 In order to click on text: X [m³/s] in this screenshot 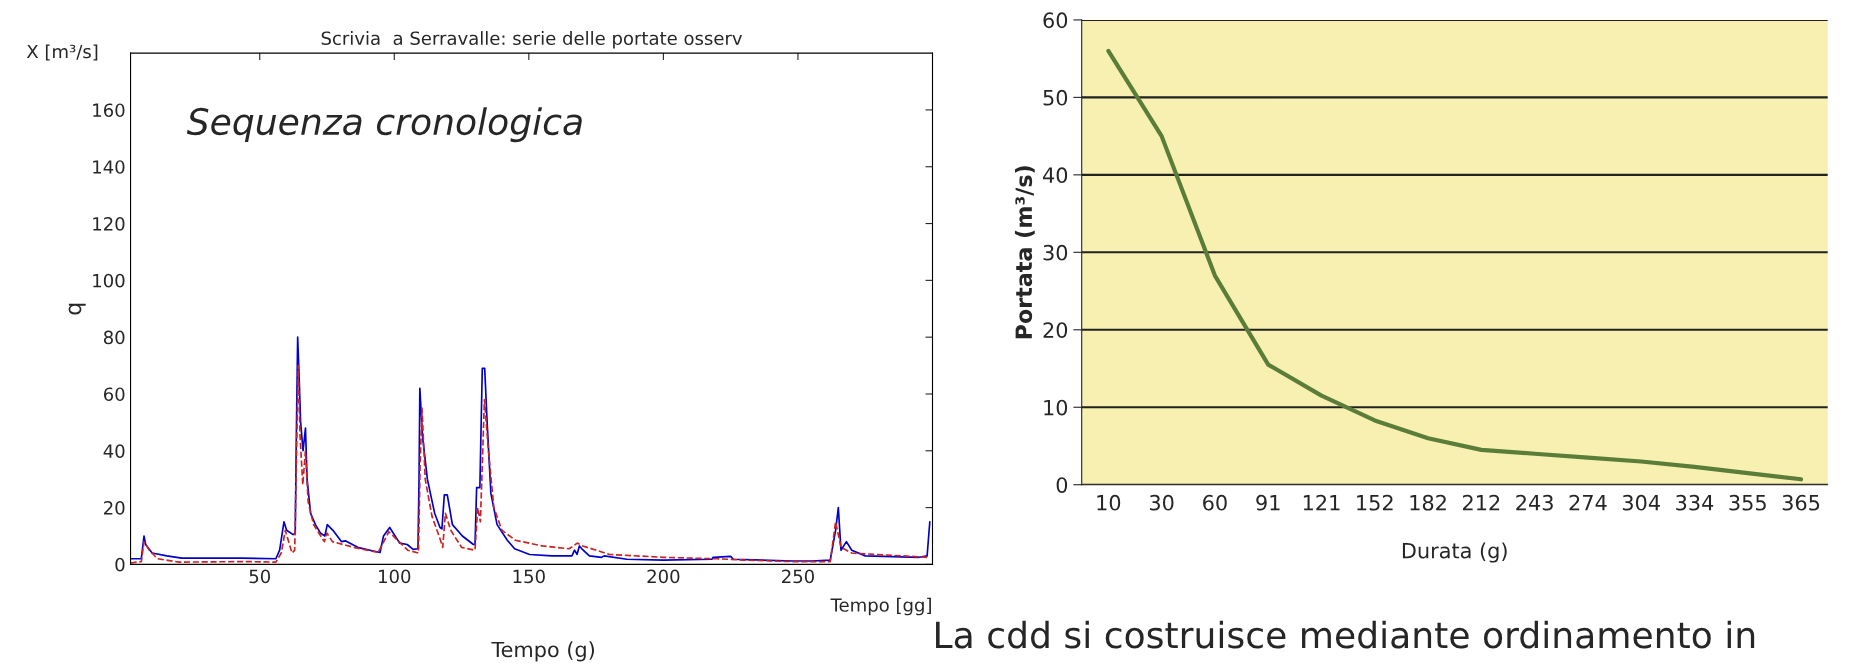, I will do `click(62, 52)`.